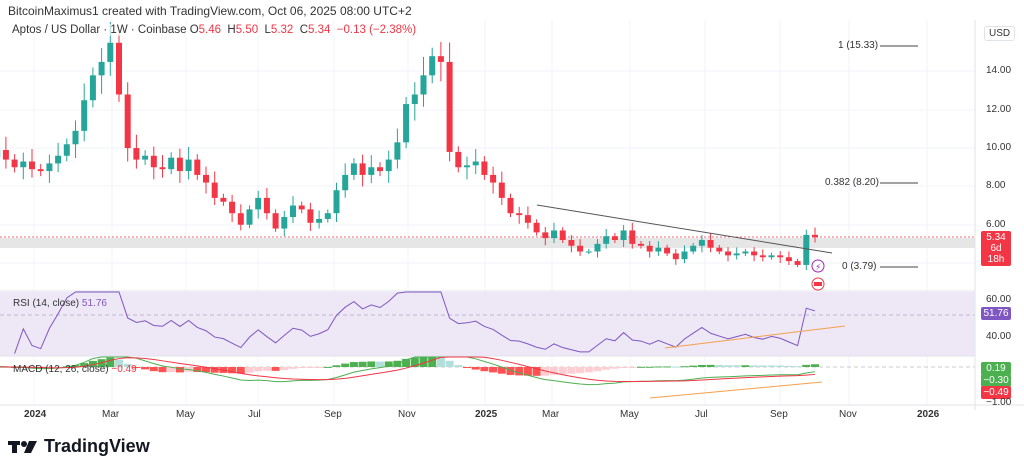  Describe the element at coordinates (684, 229) in the screenshot. I see `descending-trendline` at that location.